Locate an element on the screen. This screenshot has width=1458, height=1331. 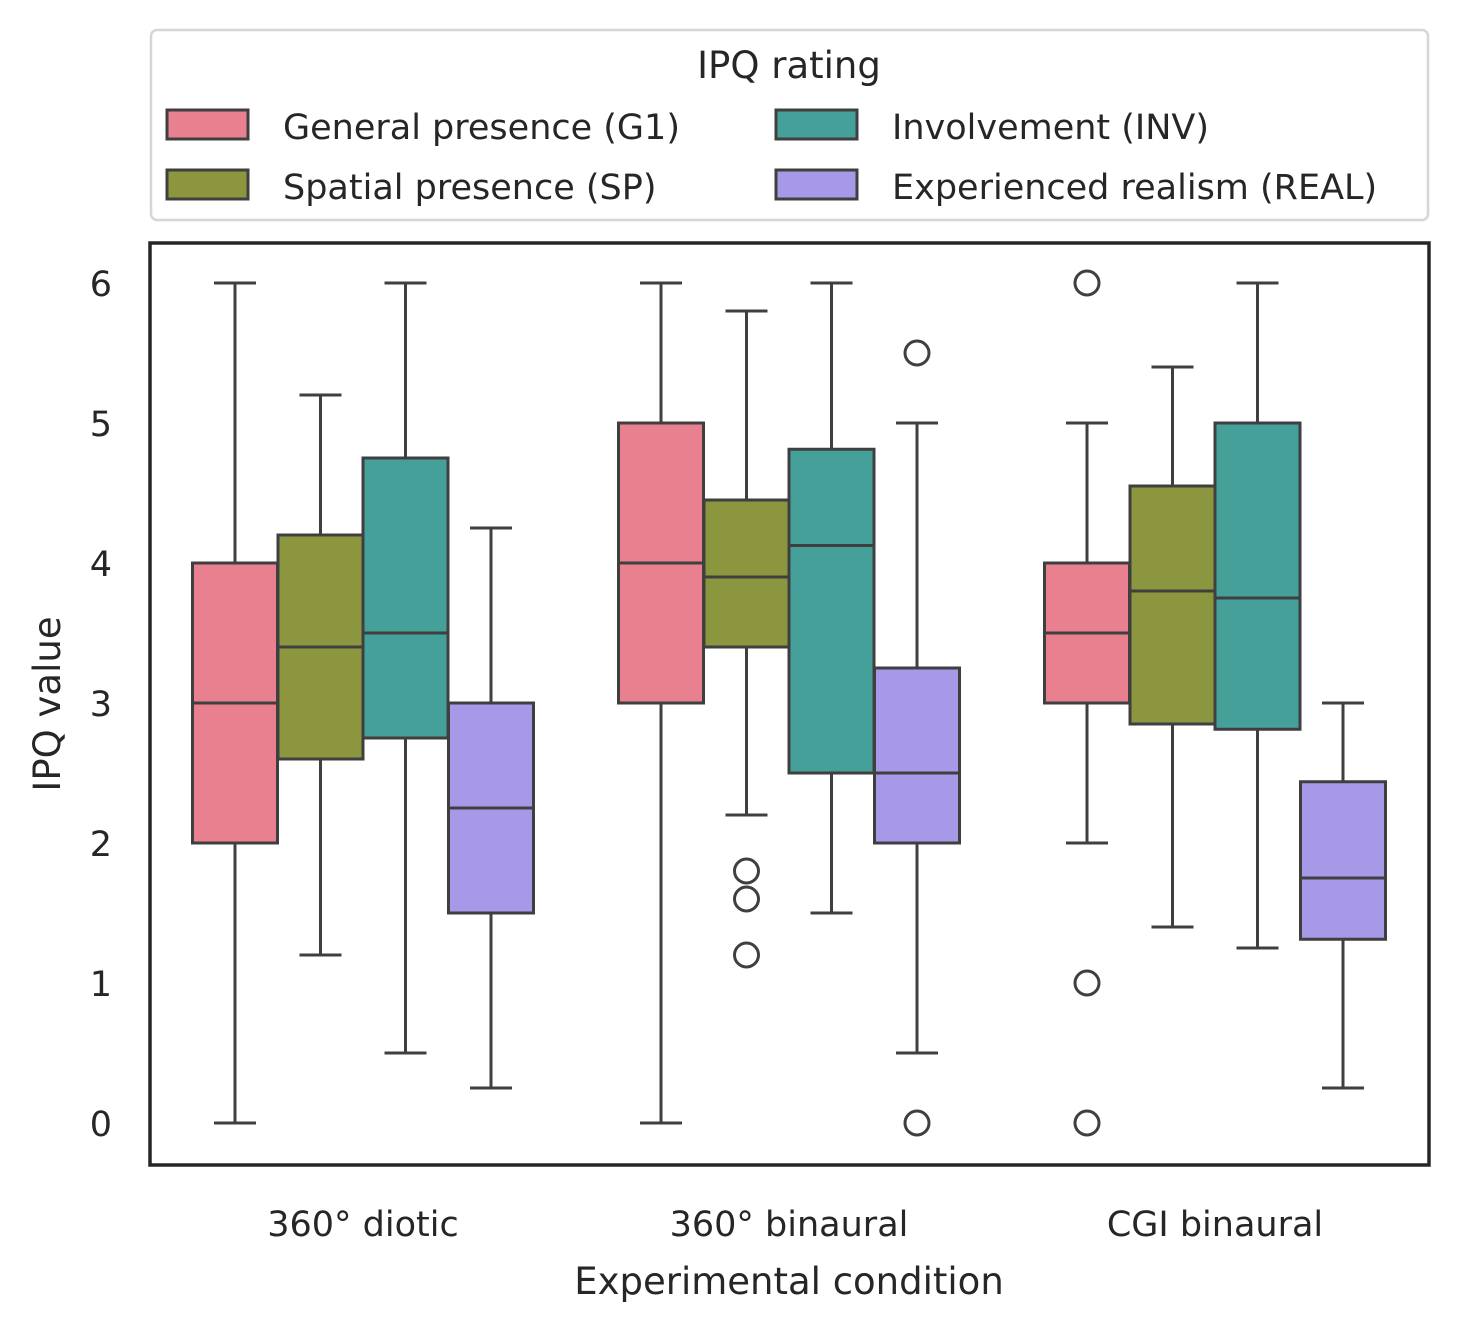
legend-item: General presence (G1) is located at coordinates (422, 128).